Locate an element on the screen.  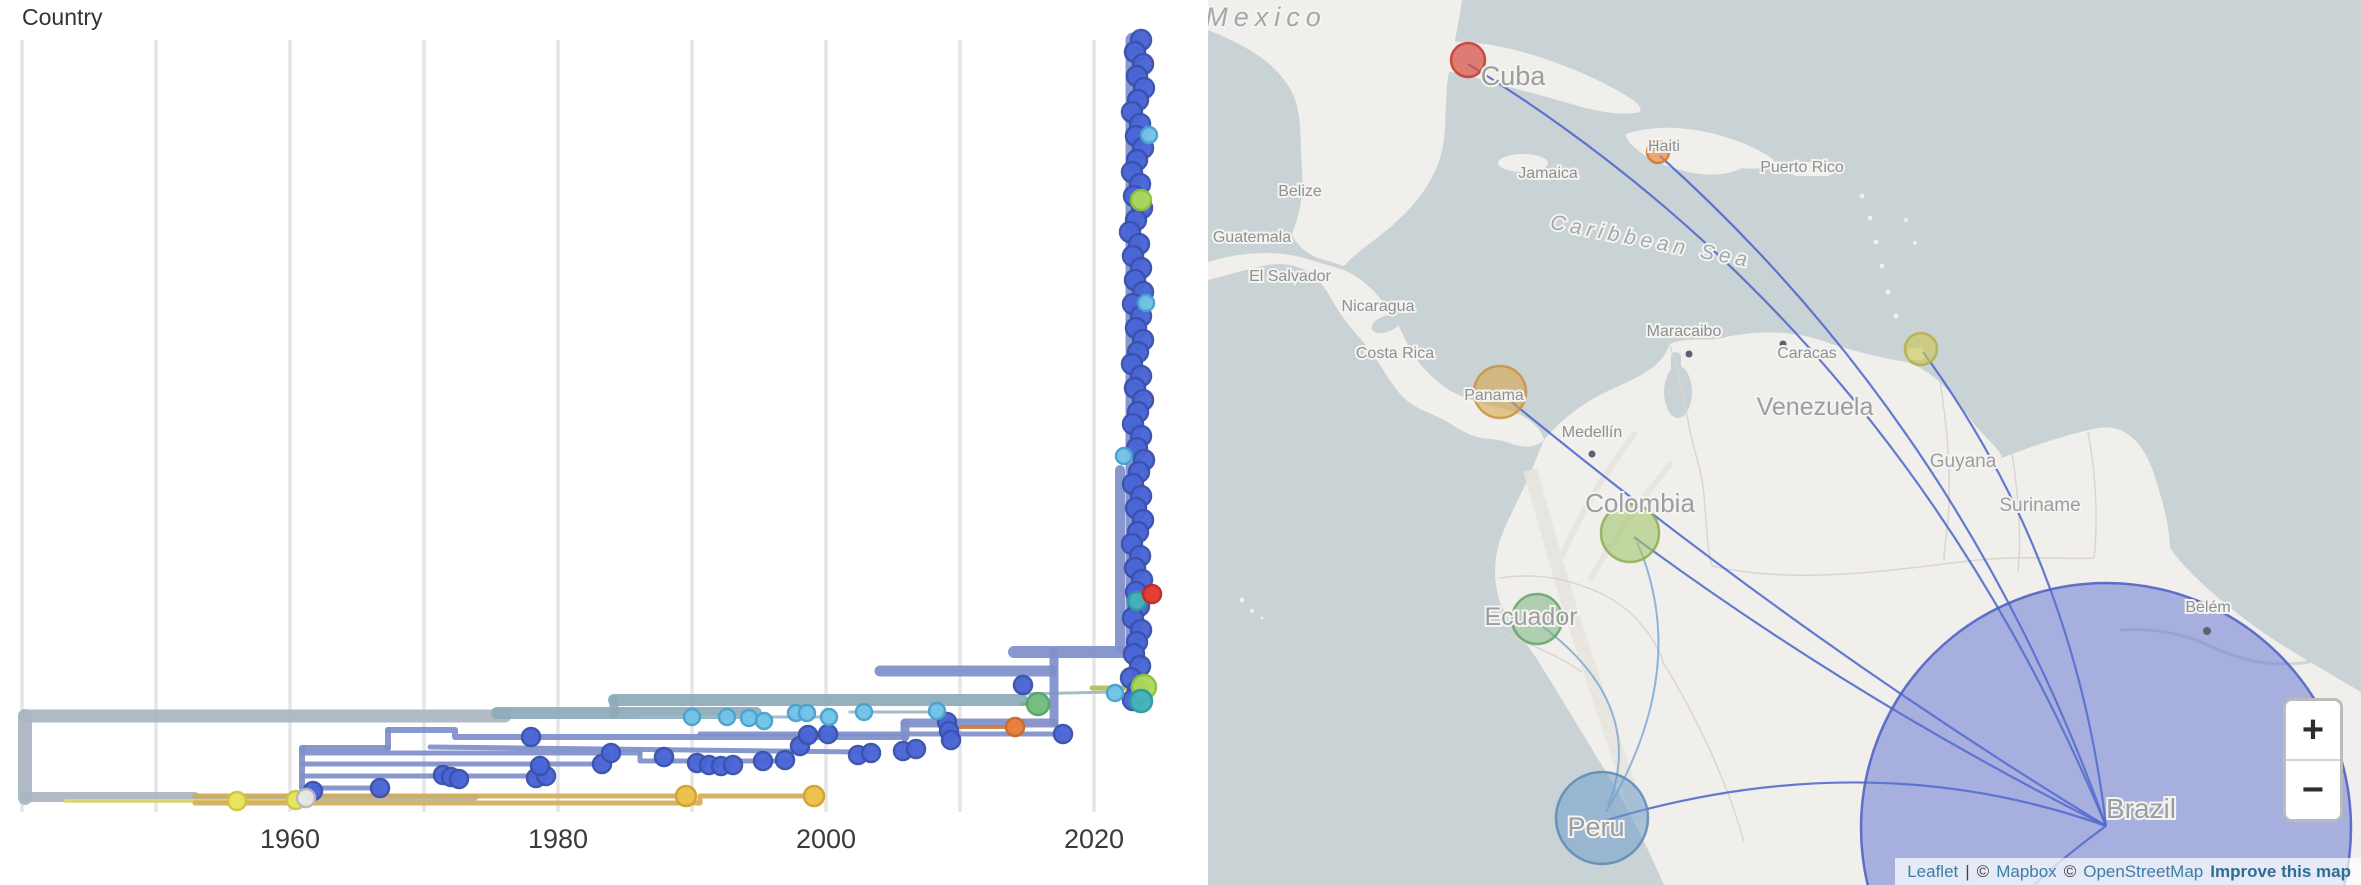
place-label: Colombia is located at coordinates (1640, 503).